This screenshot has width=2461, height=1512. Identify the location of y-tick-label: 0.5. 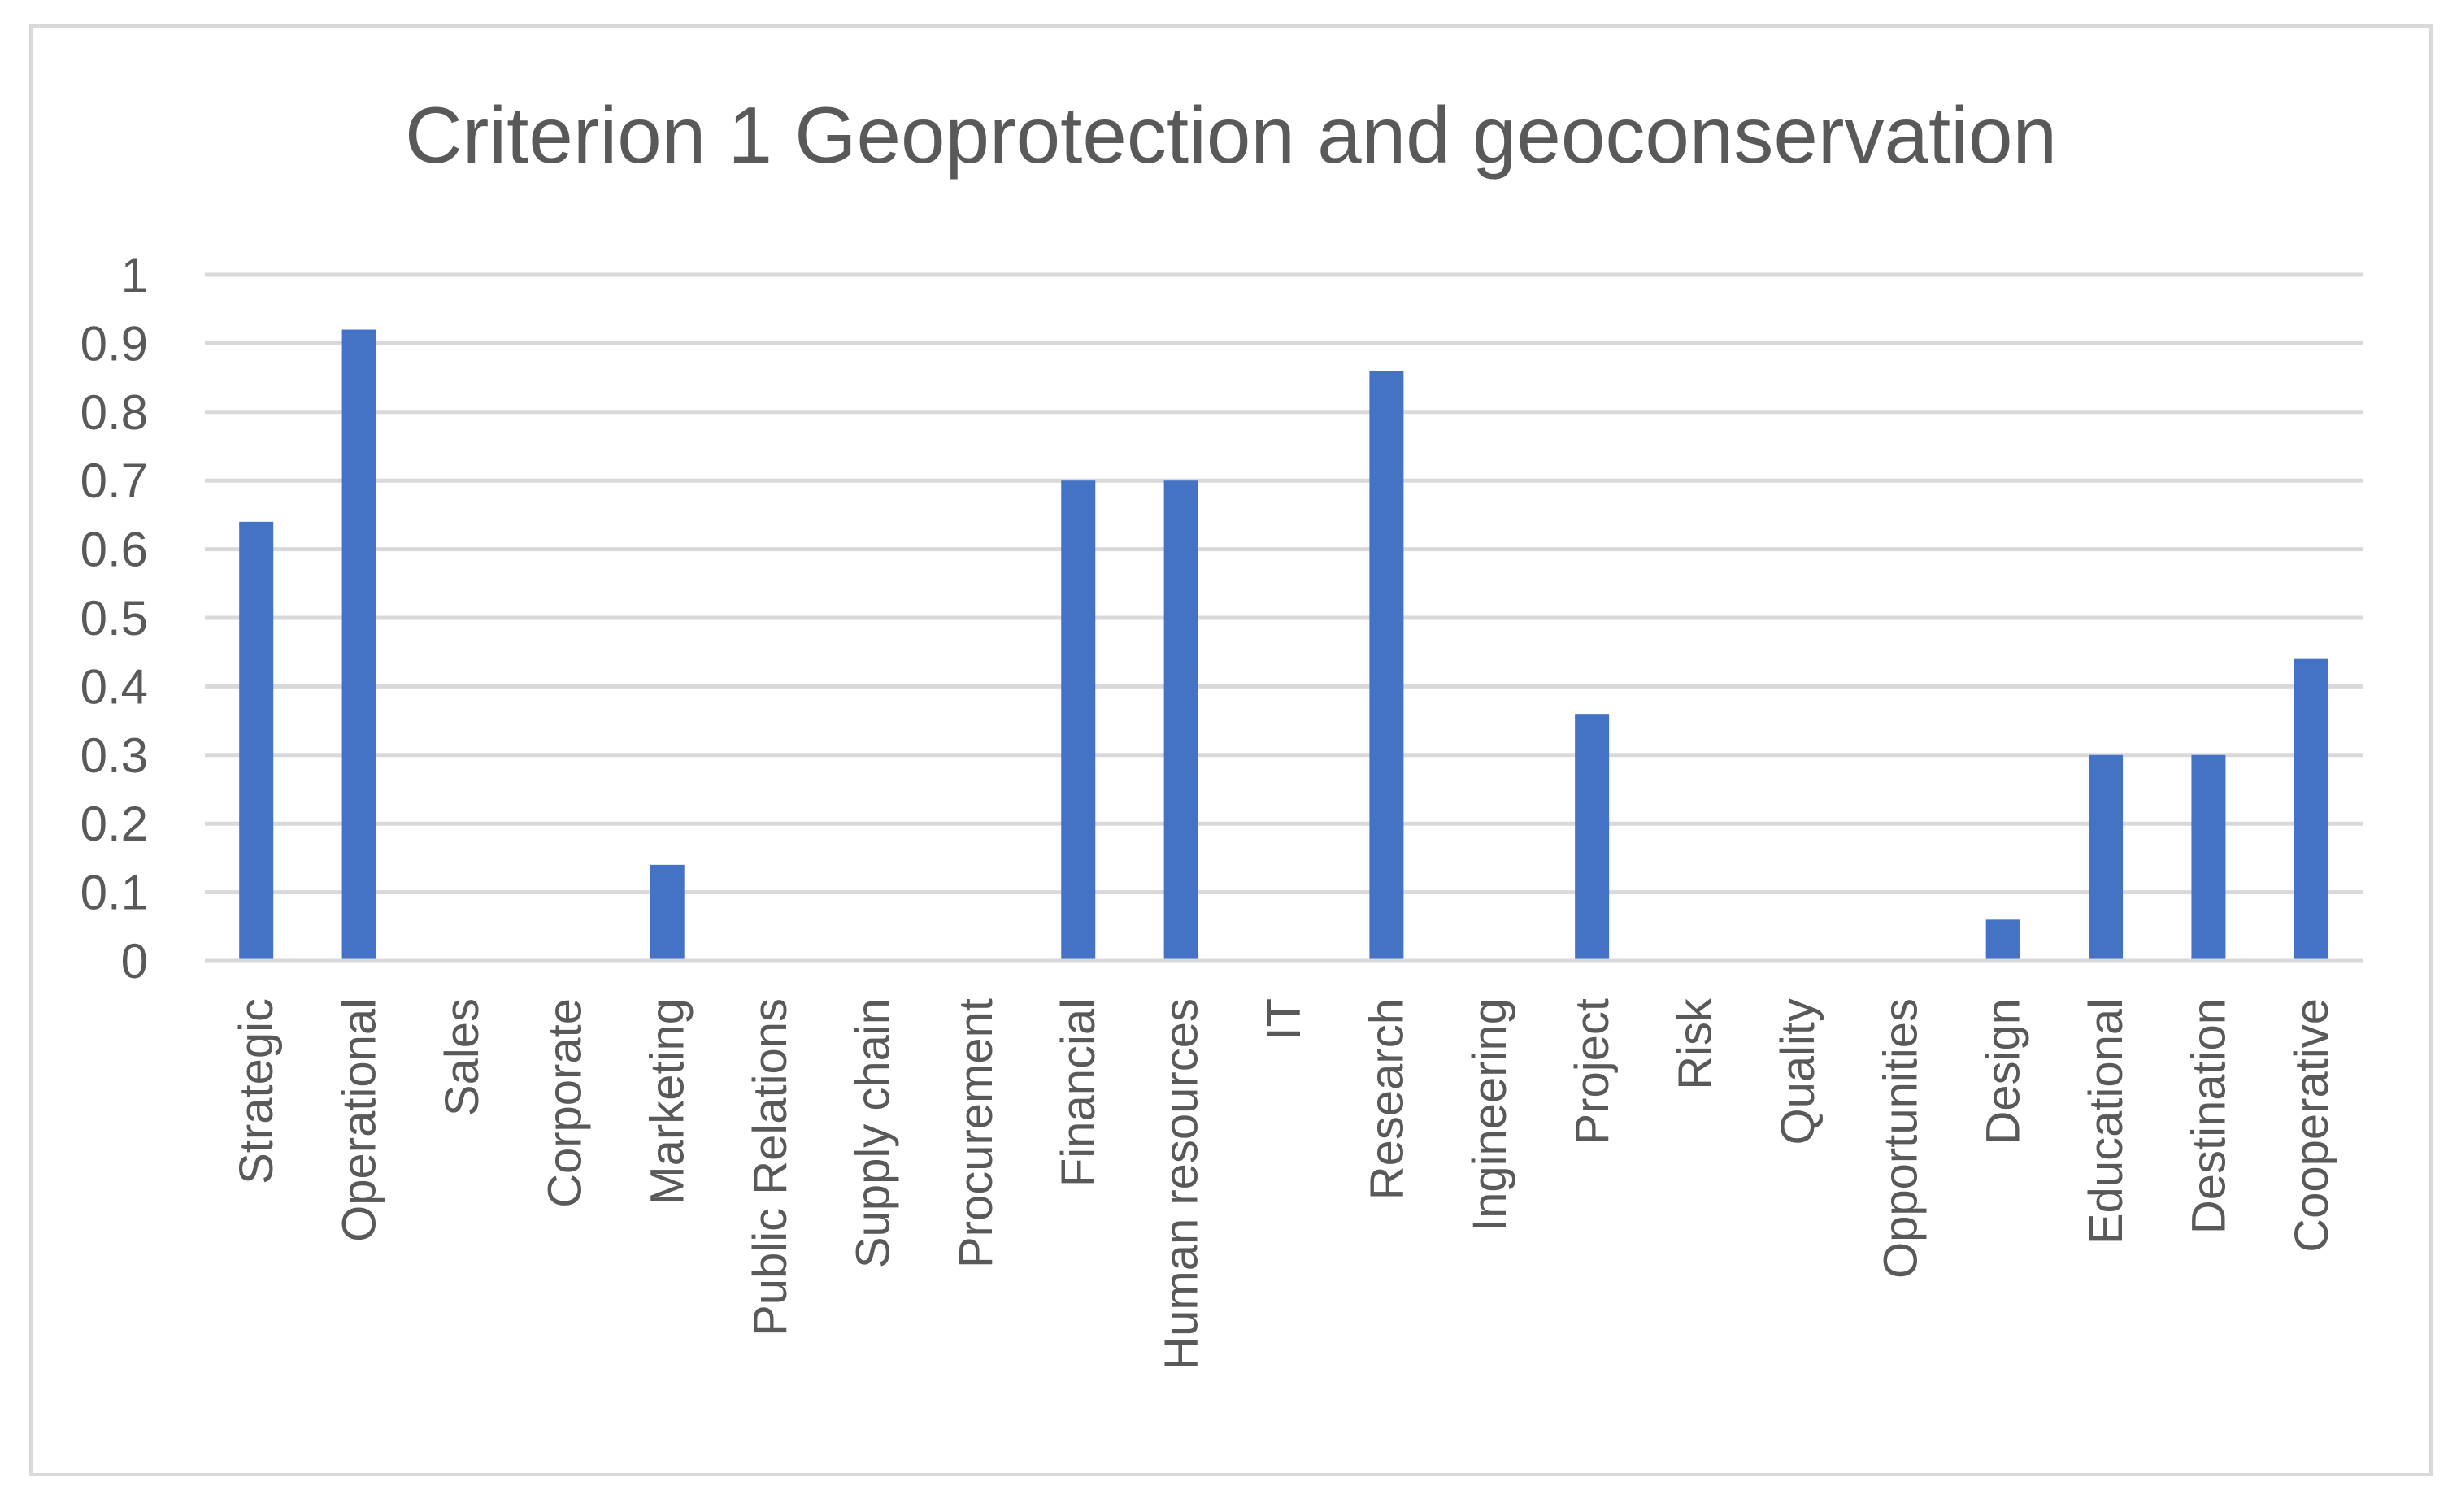
(114, 618).